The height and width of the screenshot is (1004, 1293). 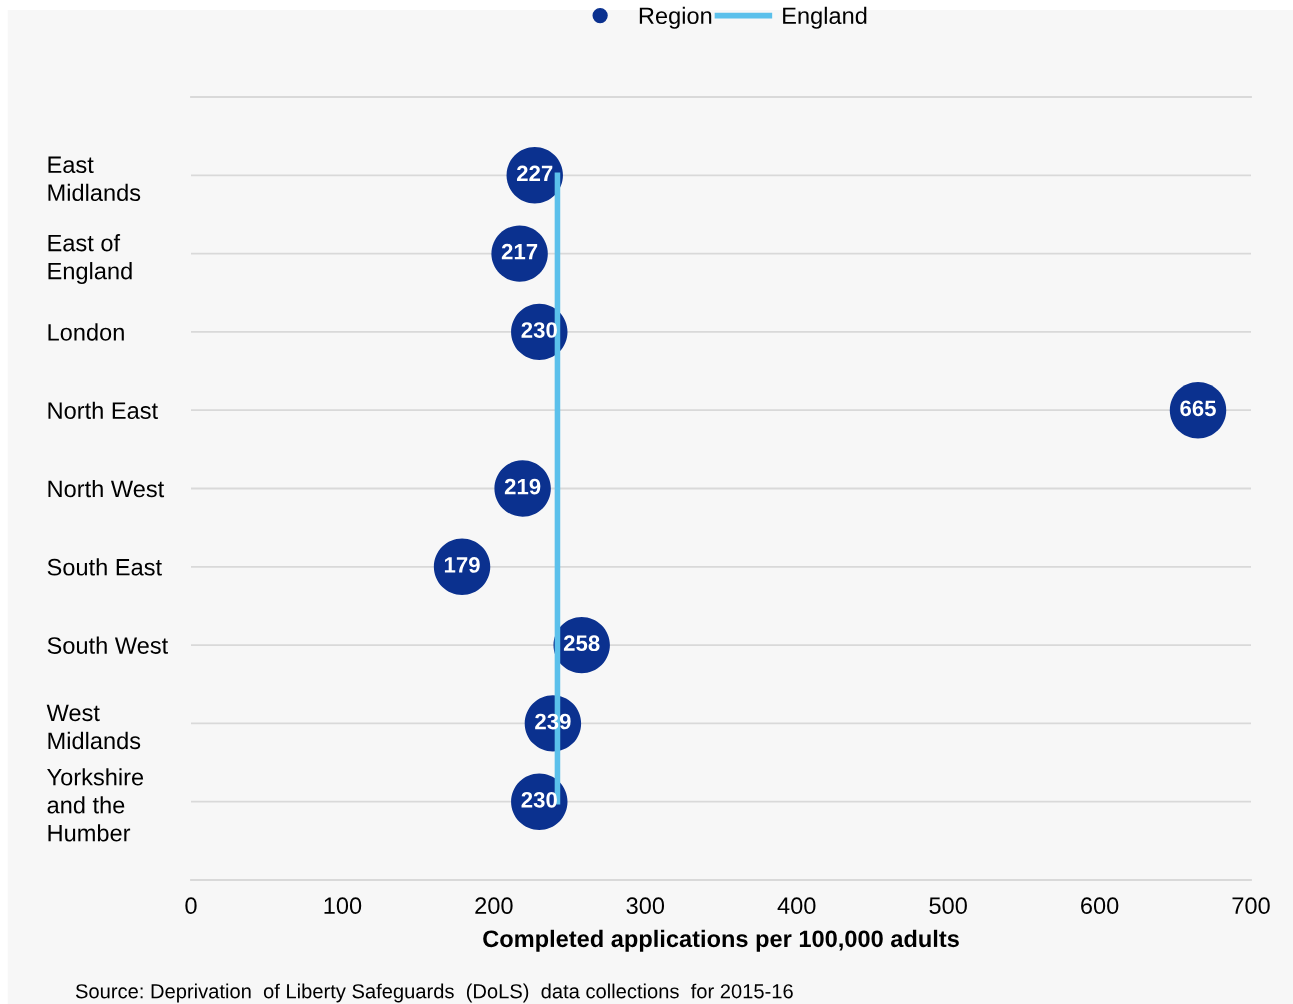 What do you see at coordinates (522, 486) in the screenshot?
I see `data-label: 219` at bounding box center [522, 486].